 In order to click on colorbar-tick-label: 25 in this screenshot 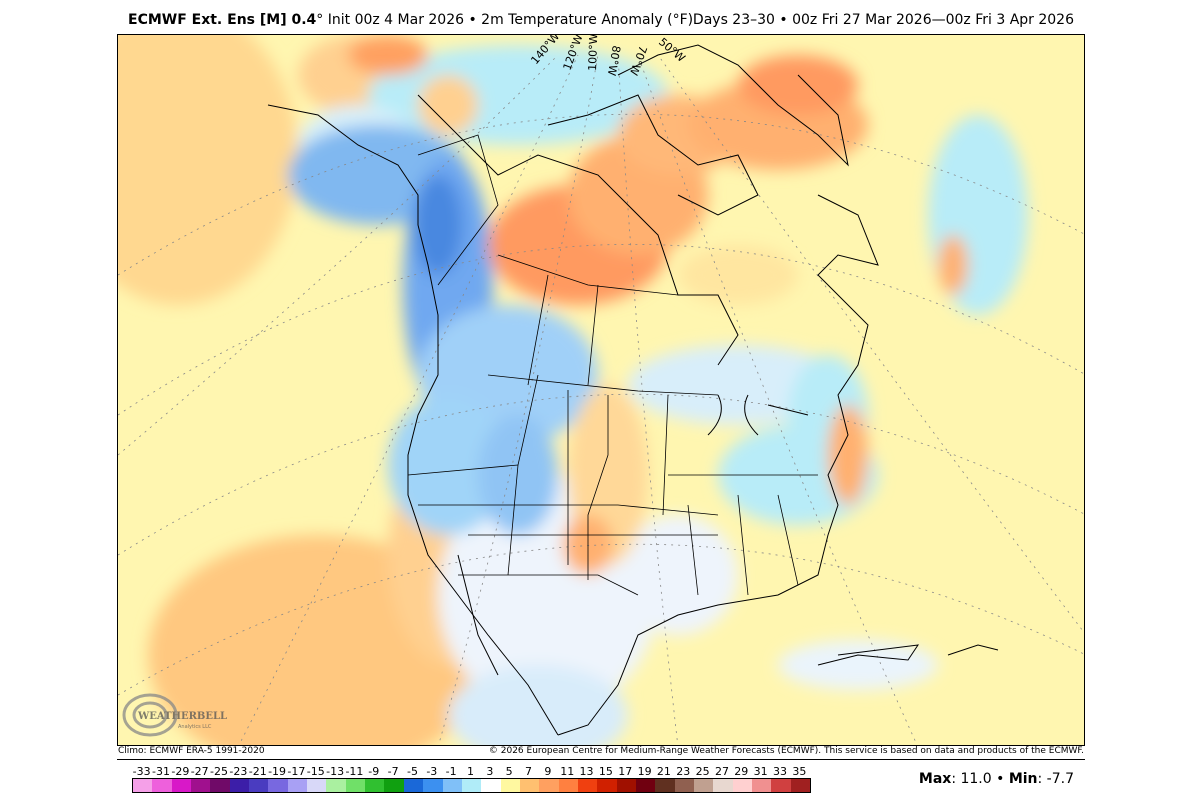, I will do `click(702, 771)`.